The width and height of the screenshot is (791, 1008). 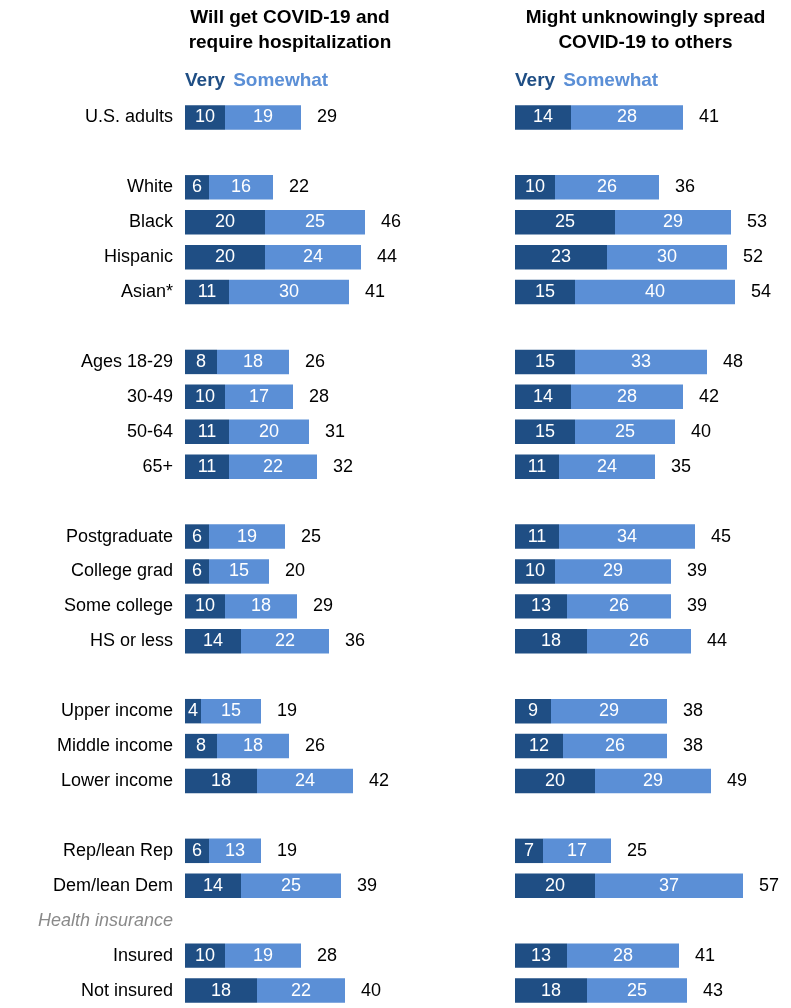 I want to click on data-label: 37, so click(x=669, y=884).